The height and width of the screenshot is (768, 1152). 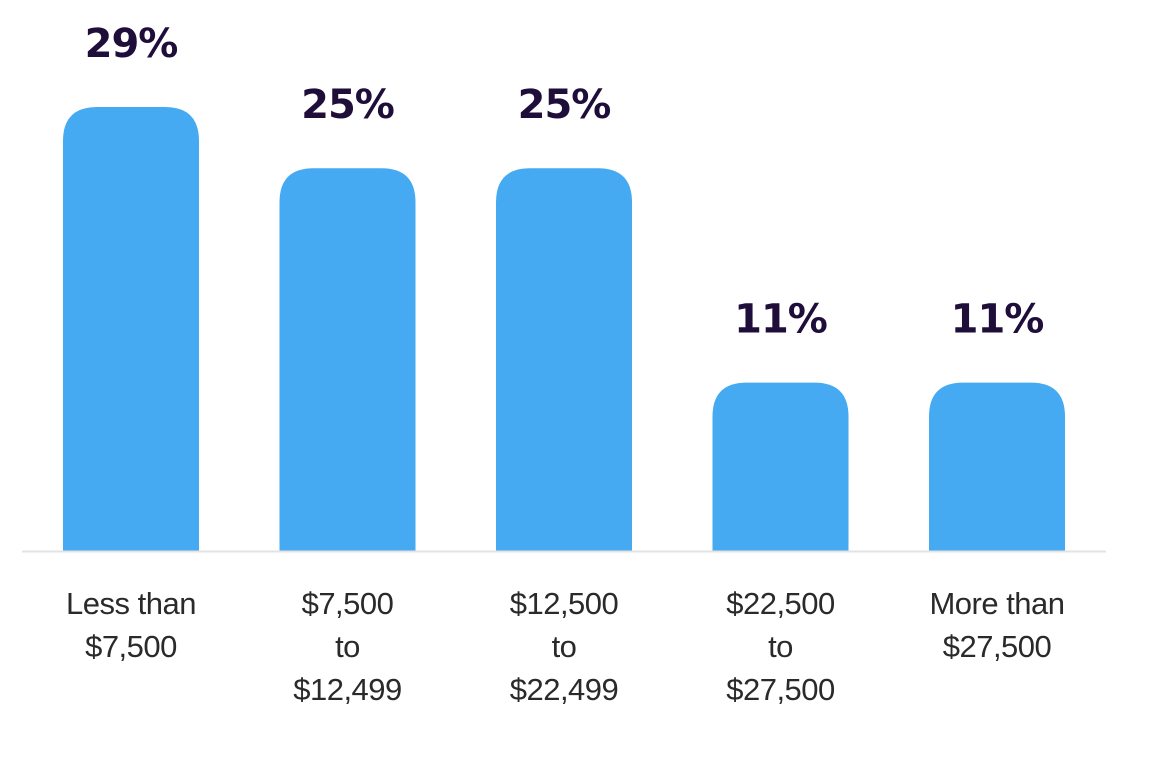 I want to click on category-label-3-line-2: $27,500, so click(x=780, y=689).